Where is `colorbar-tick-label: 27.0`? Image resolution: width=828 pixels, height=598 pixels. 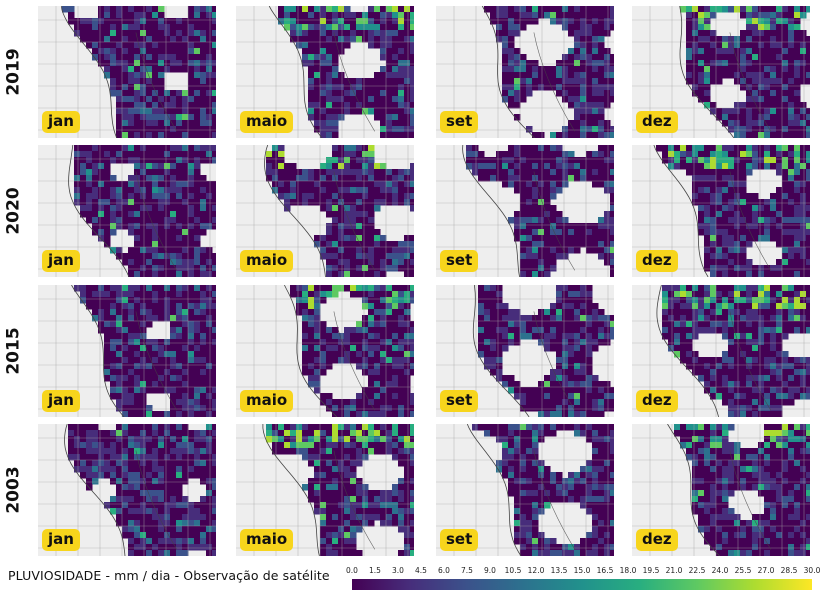 colorbar-tick-label: 27.0 is located at coordinates (766, 570).